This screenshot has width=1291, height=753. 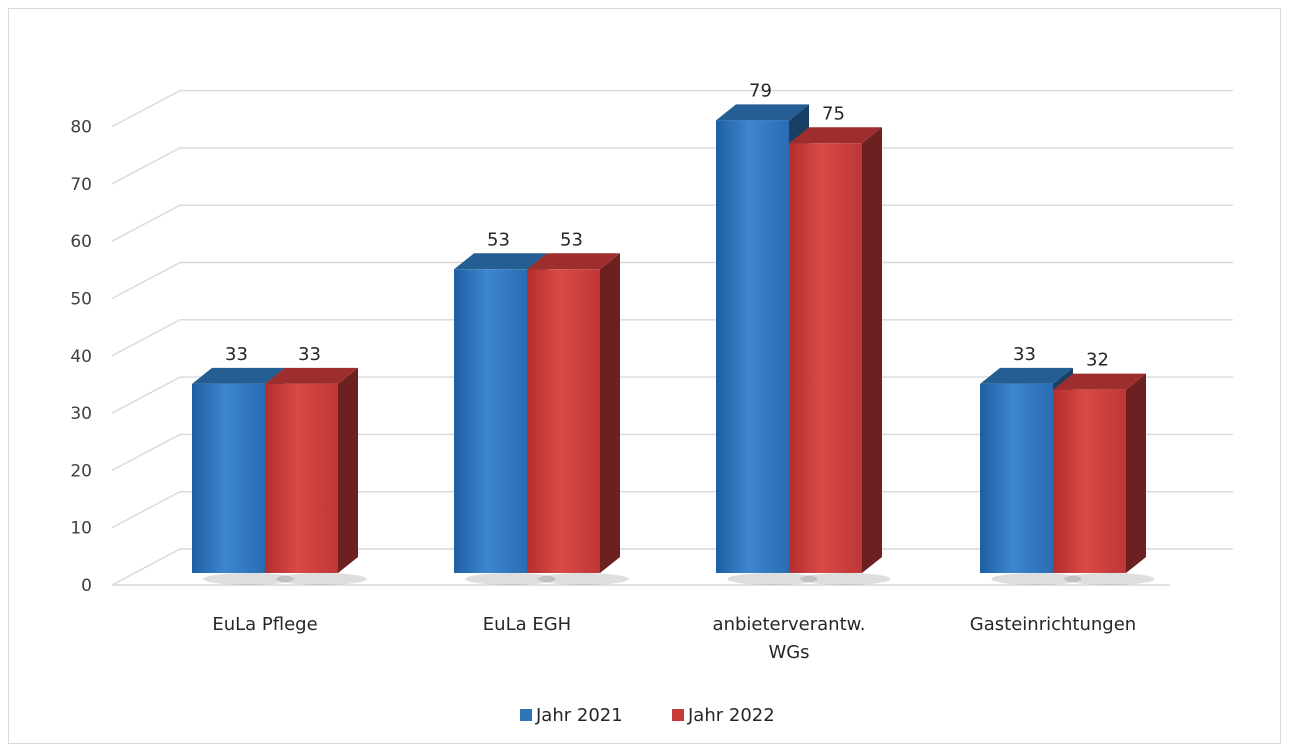 I want to click on x-category-label: EuLa EGH, so click(x=527, y=624).